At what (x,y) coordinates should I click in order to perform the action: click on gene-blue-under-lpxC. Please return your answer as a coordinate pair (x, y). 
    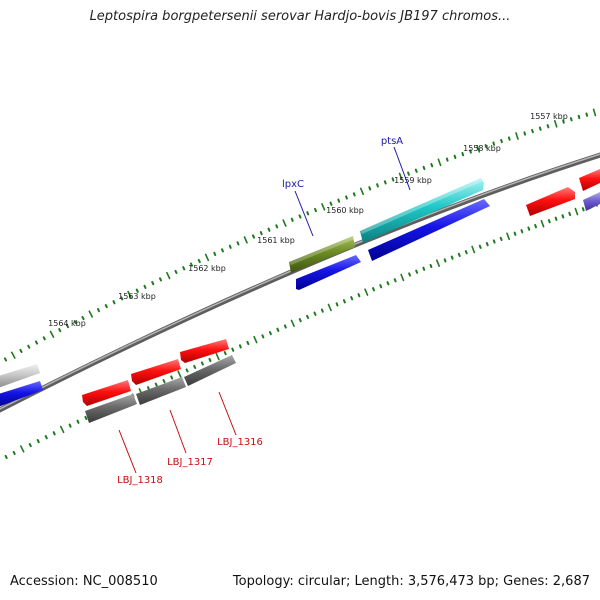
    Looking at the image, I should click on (328, 272).